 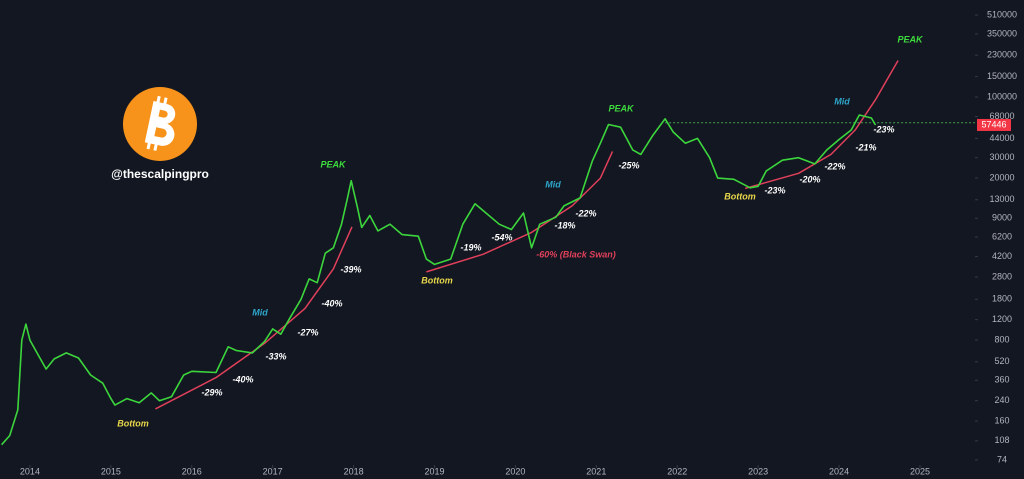 I want to click on y-tick-label: 108, so click(x=1001, y=440).